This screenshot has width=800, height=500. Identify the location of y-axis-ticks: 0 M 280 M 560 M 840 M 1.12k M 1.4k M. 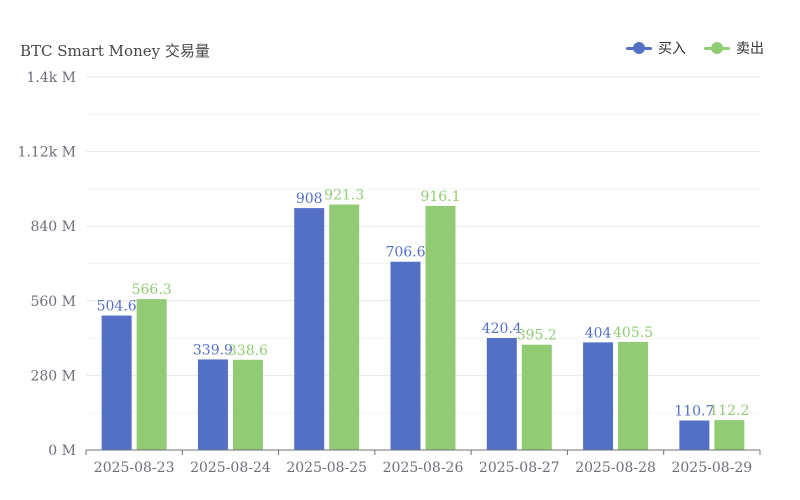
(47, 264).